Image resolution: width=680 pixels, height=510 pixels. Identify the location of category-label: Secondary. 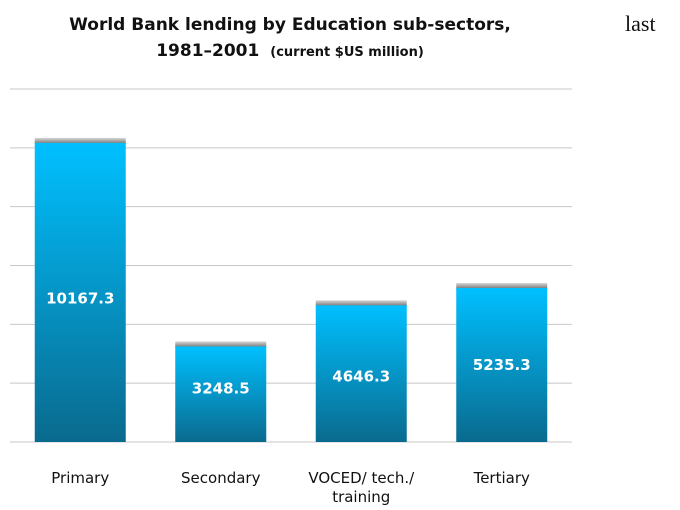
(221, 478).